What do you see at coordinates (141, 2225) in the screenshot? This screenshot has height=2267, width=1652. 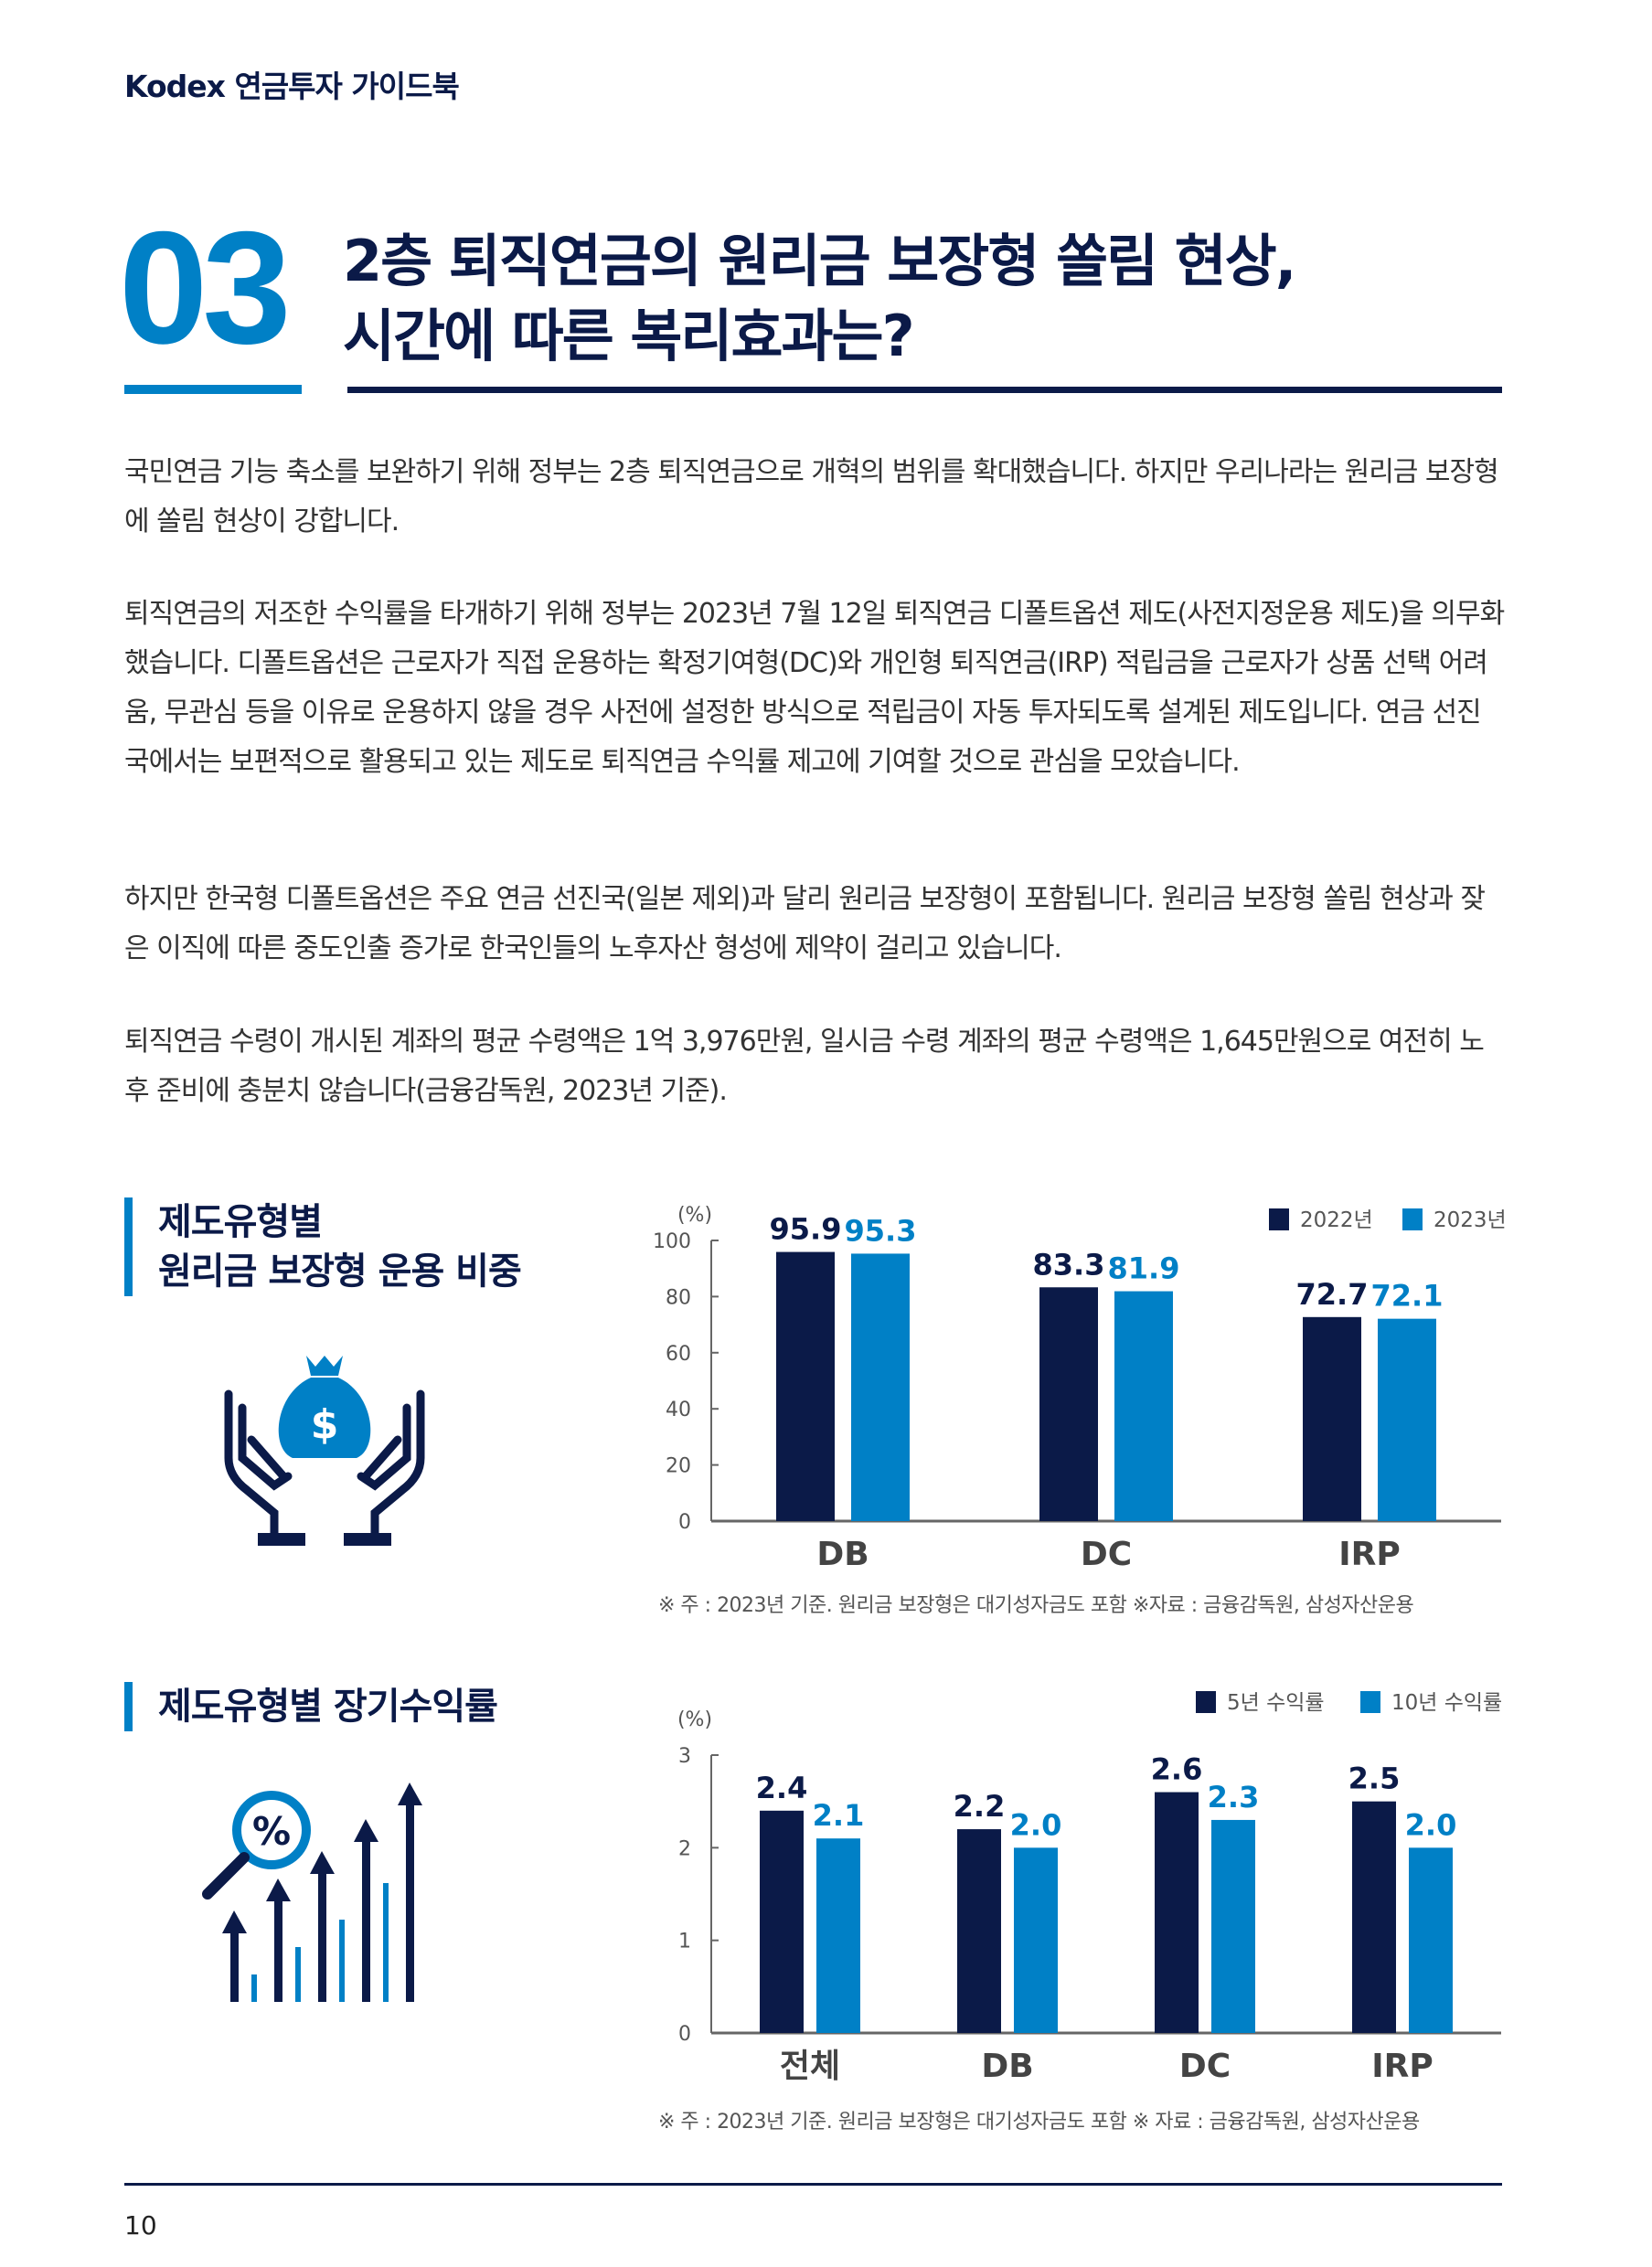 I see `page-number: 10` at bounding box center [141, 2225].